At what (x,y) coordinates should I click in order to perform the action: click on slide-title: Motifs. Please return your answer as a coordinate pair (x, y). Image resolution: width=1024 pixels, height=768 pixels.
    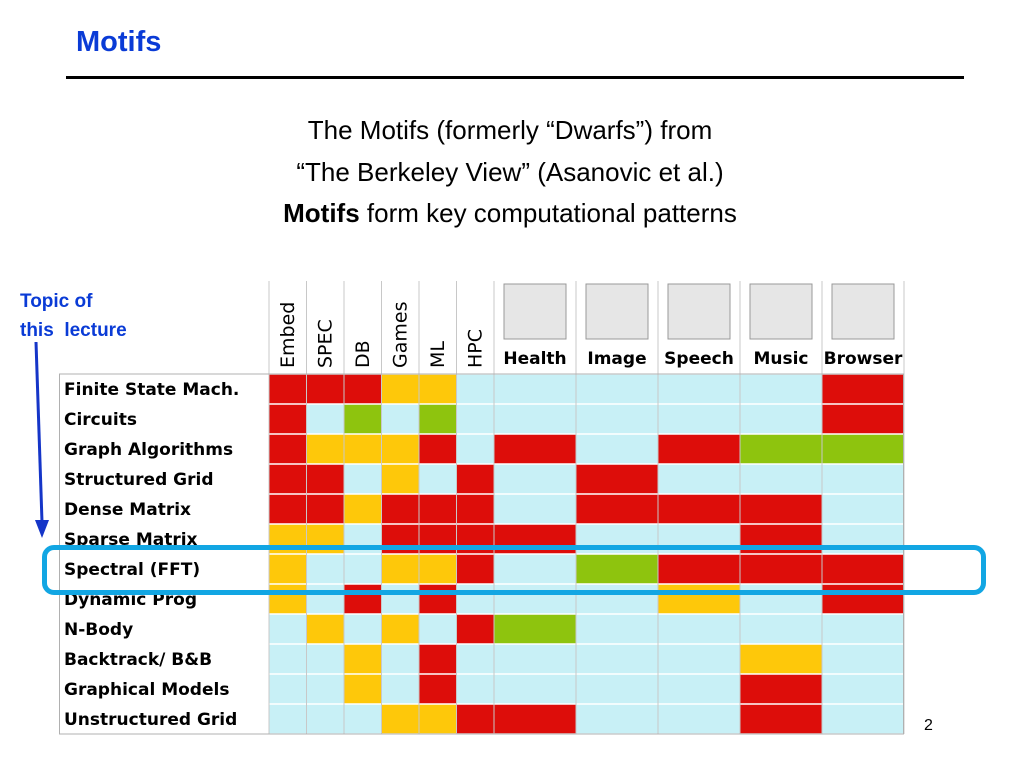
    Looking at the image, I should click on (119, 42).